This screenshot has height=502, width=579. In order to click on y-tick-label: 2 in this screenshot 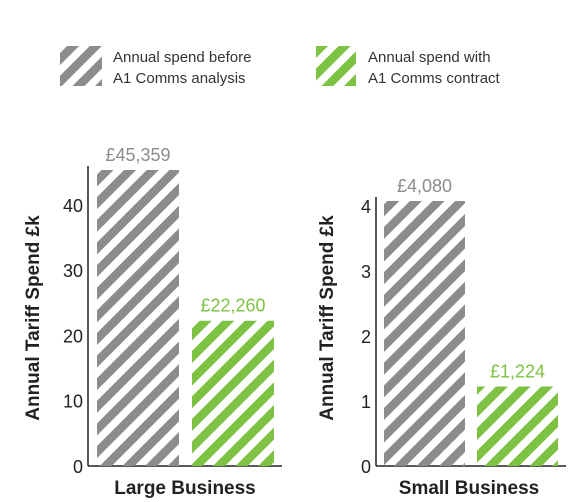, I will do `click(366, 337)`.